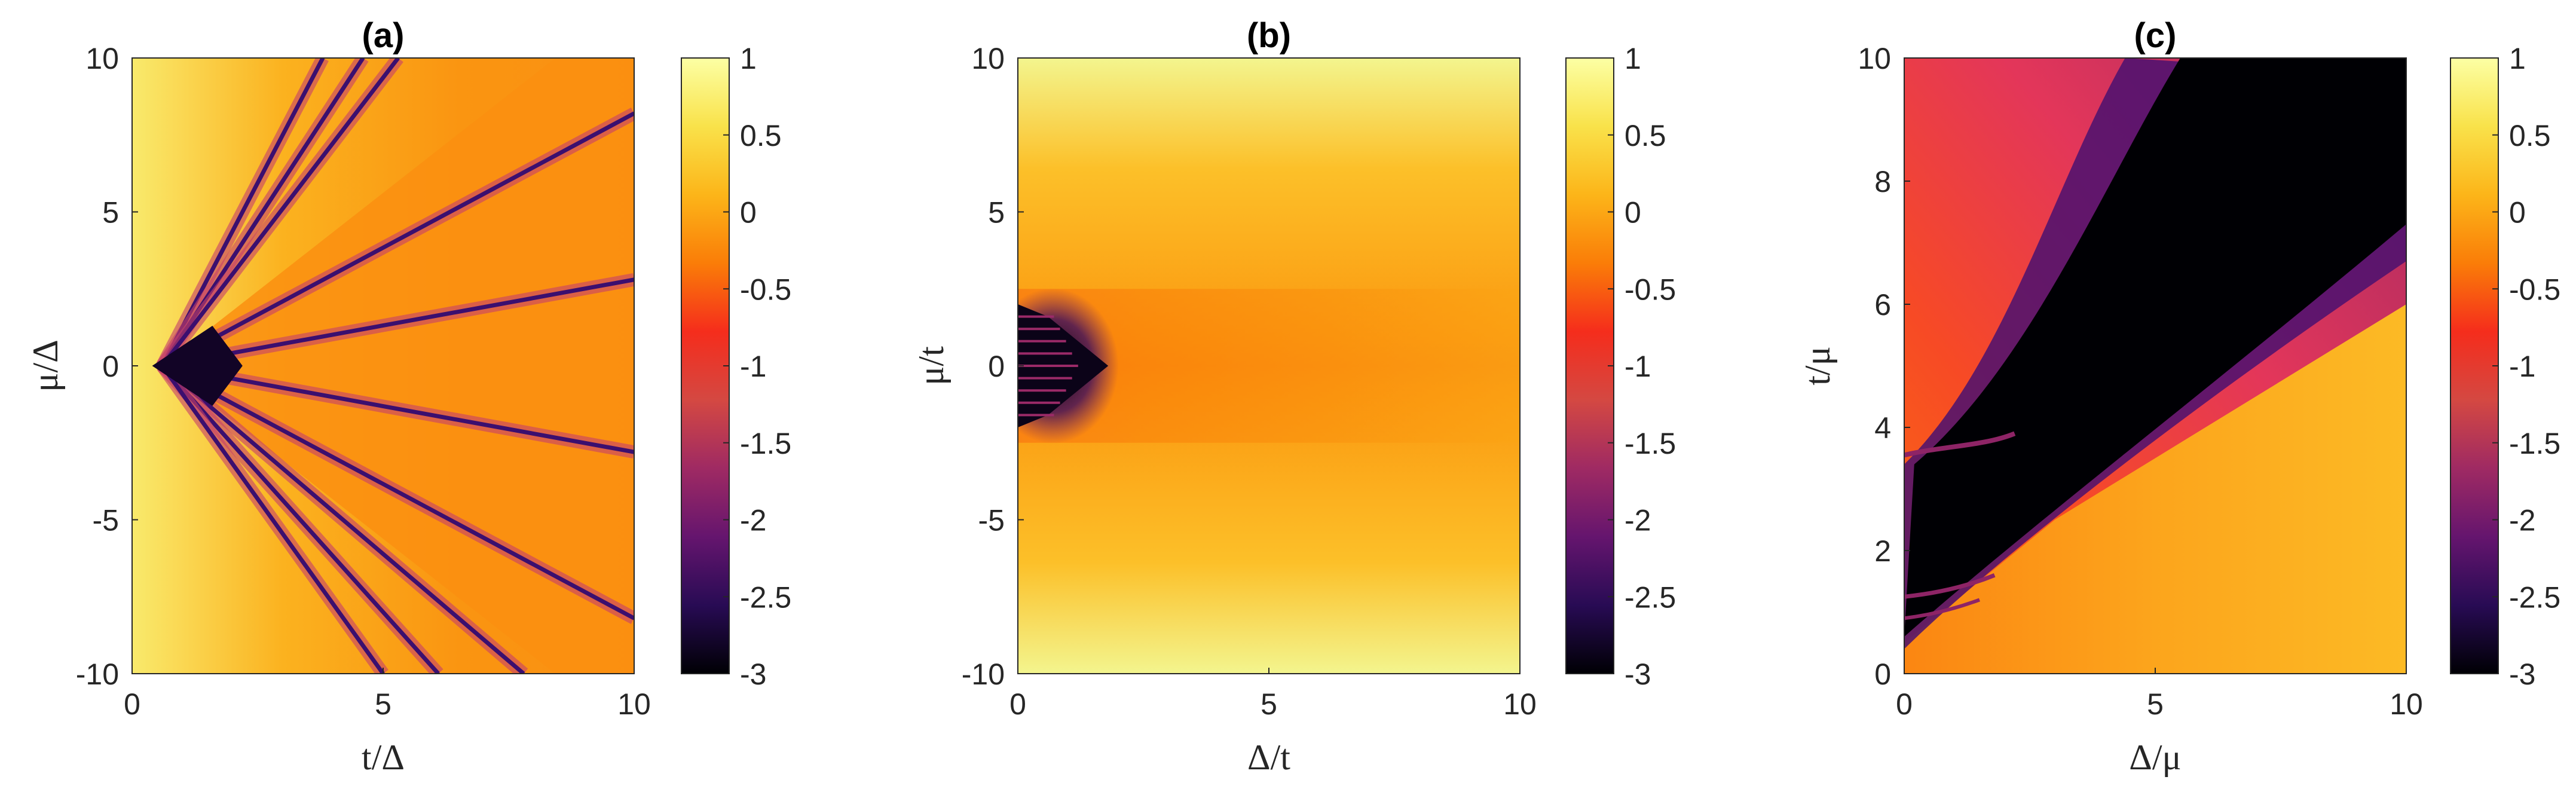  I want to click on panel-c-y-axis-label: t/μ, so click(1817, 366).